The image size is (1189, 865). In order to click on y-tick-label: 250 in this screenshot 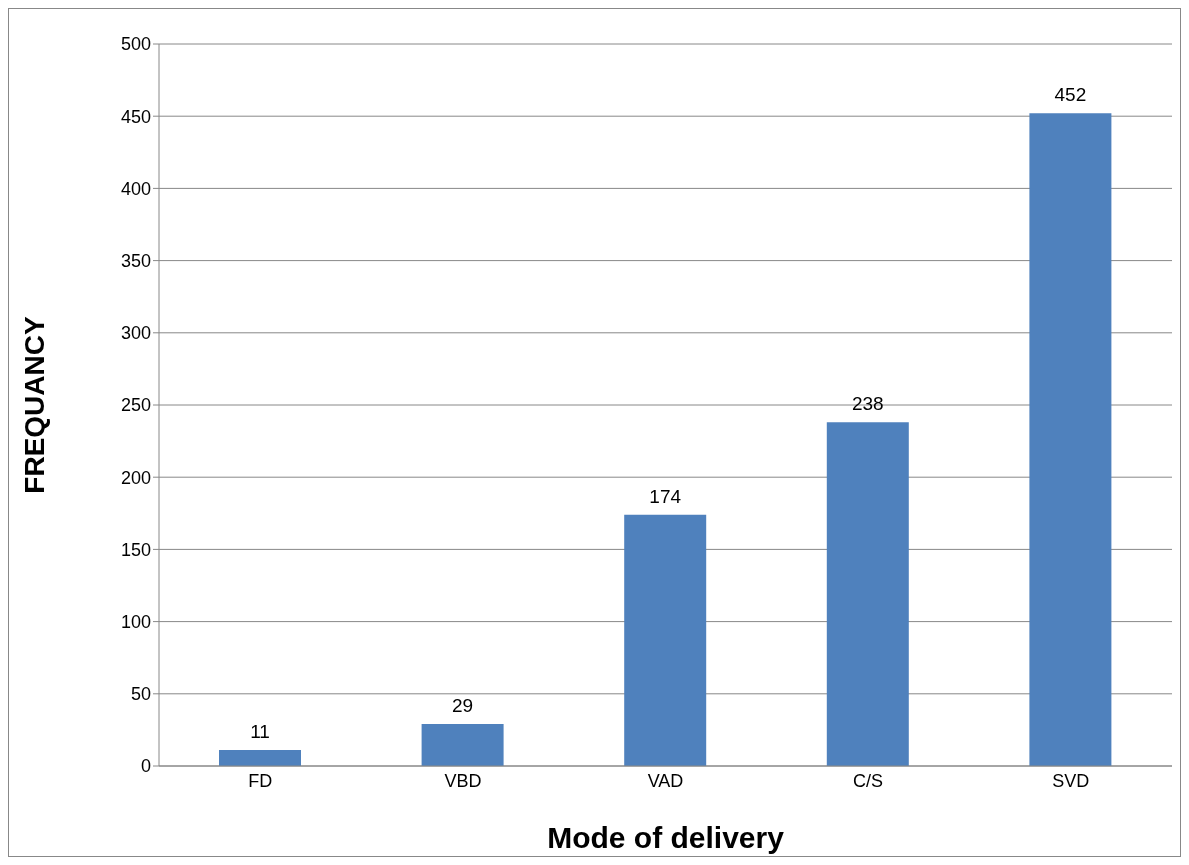, I will do `click(135, 405)`.